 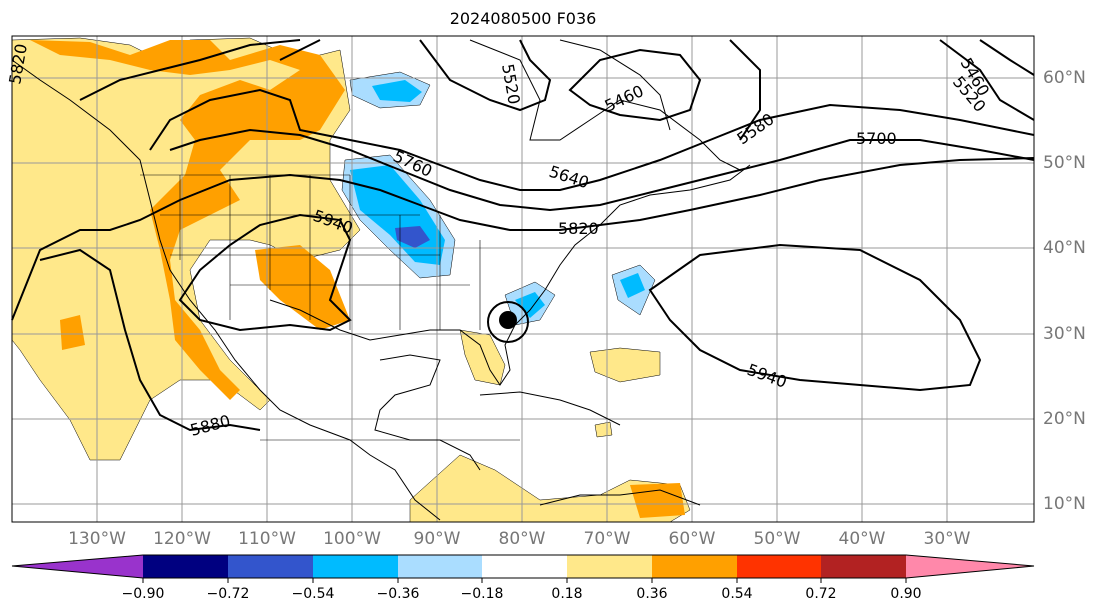 I want to click on map-title: 2024080500 F036, so click(x=523, y=18).